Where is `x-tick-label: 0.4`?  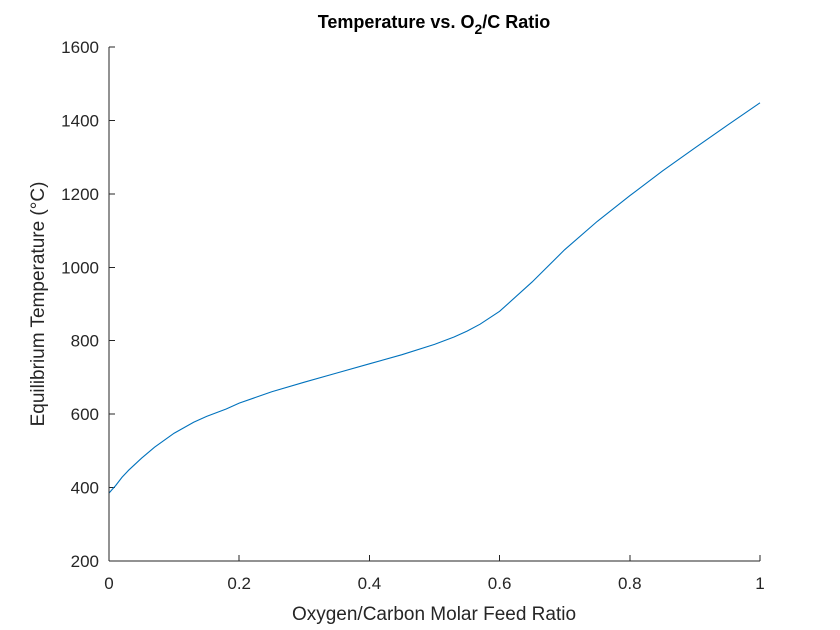 x-tick-label: 0.4 is located at coordinates (370, 583).